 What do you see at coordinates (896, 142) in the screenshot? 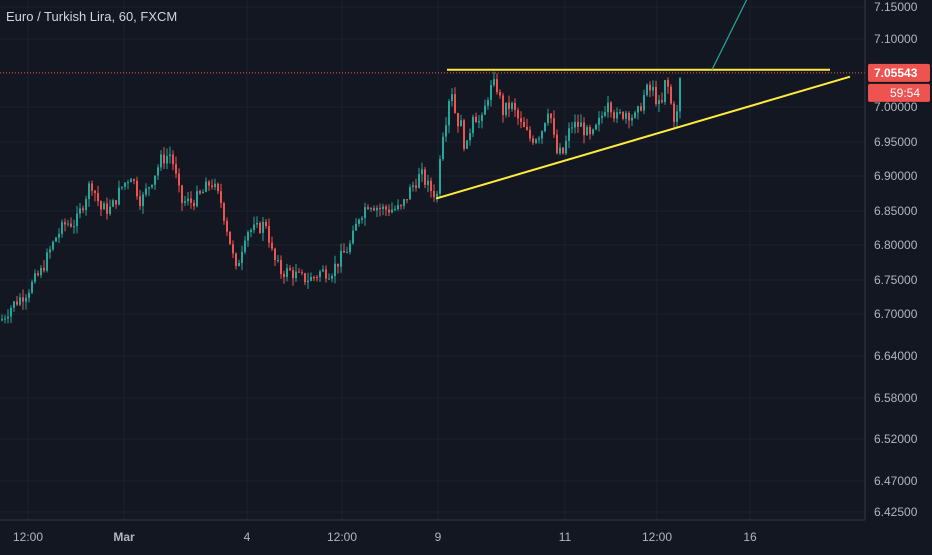
I see `price-tick-label: 6.95000` at bounding box center [896, 142].